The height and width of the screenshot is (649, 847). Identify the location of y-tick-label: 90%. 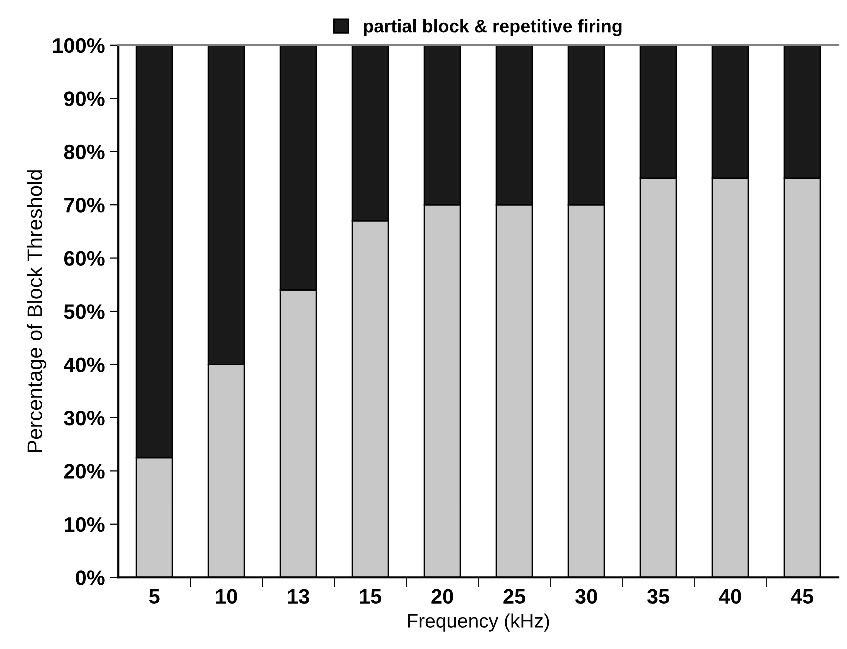
(84, 99).